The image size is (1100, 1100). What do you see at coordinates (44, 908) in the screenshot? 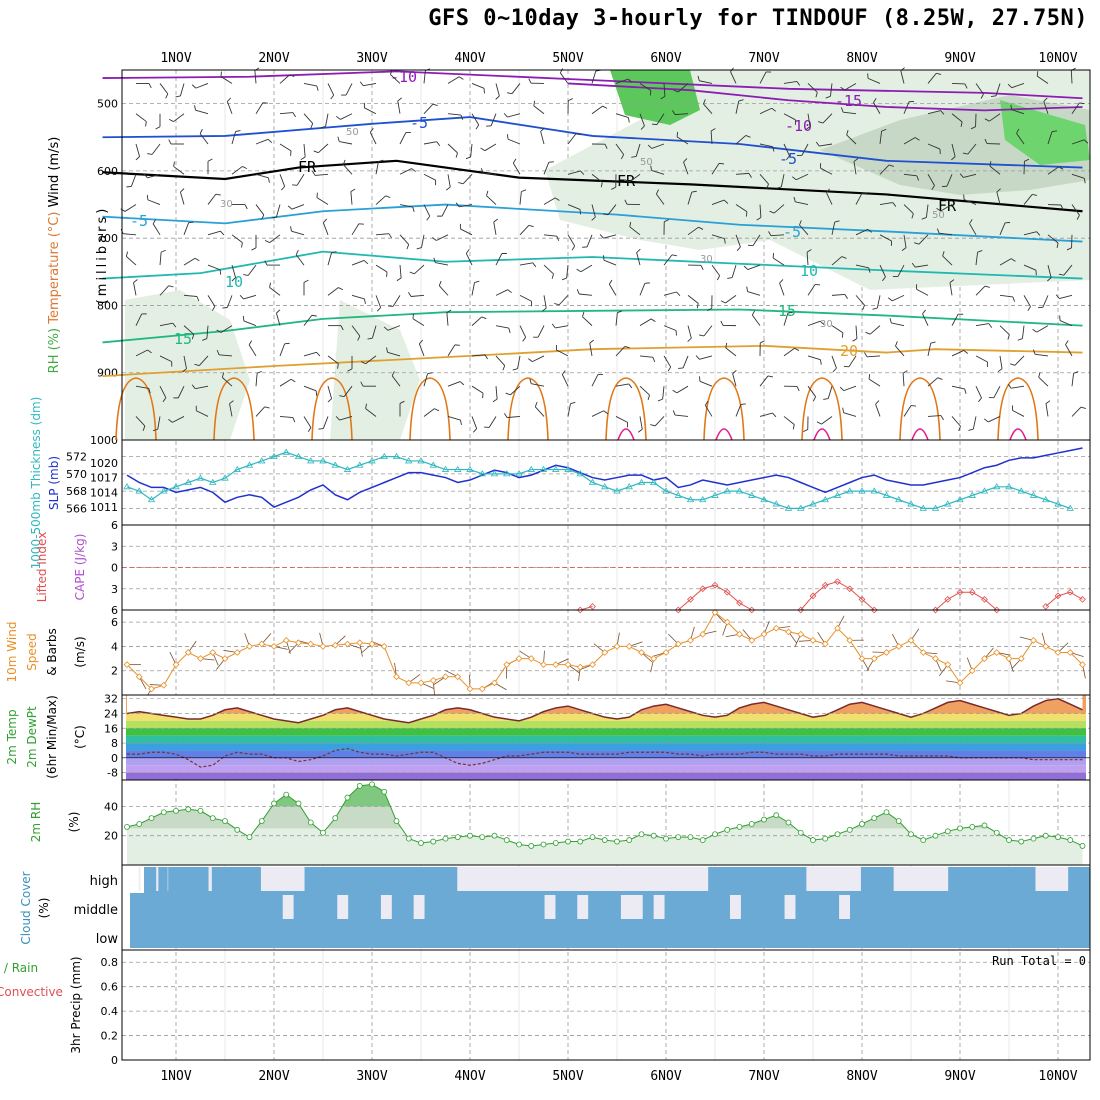
I see `cloud-unit: (%)` at bounding box center [44, 908].